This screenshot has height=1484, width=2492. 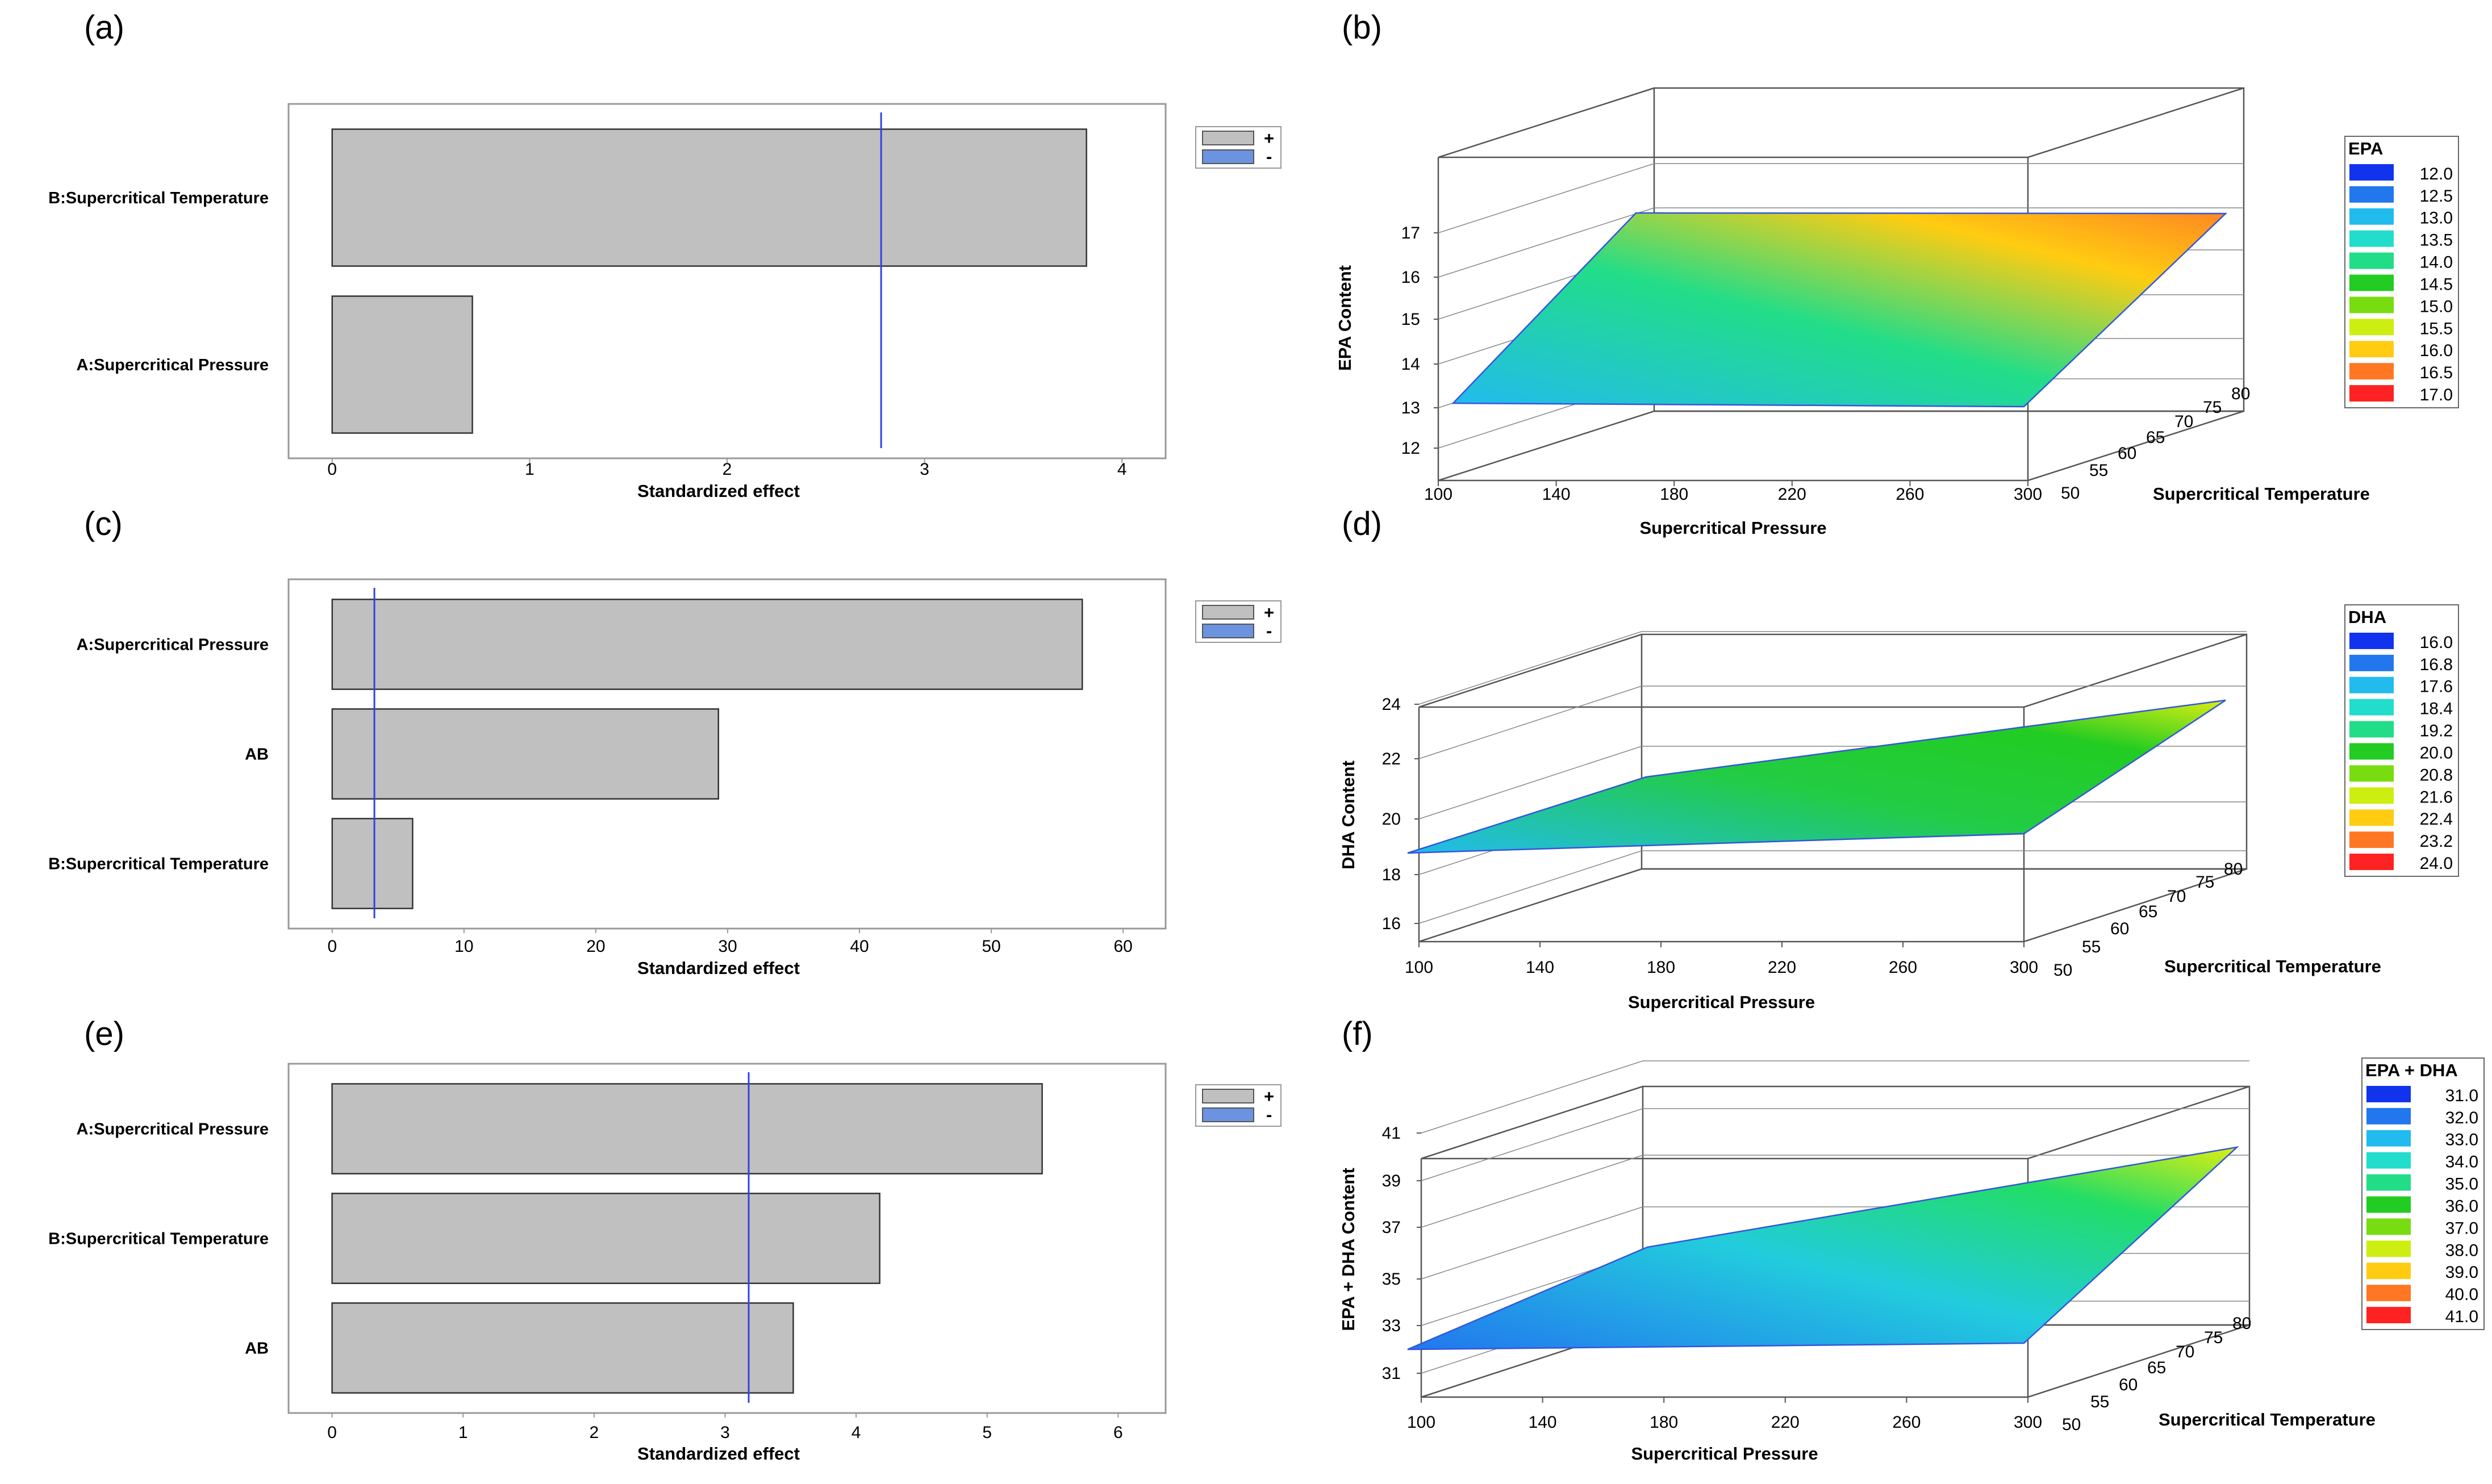 I want to click on z-tick-label: 33, so click(x=1392, y=1325).